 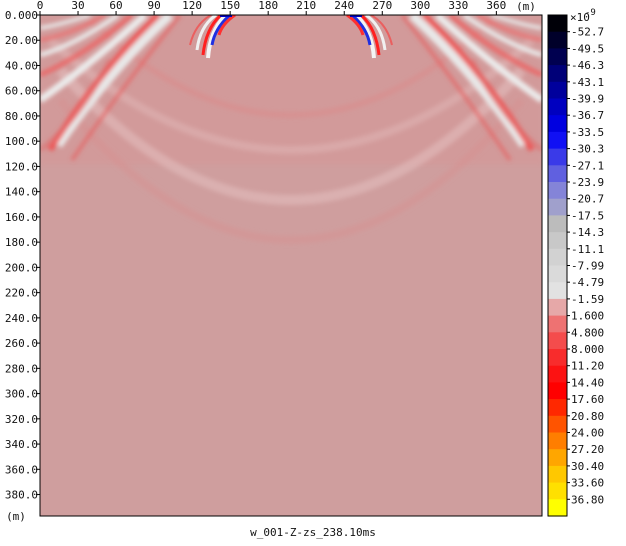 What do you see at coordinates (587, 332) in the screenshot?
I see `colorbar-label: 4.800` at bounding box center [587, 332].